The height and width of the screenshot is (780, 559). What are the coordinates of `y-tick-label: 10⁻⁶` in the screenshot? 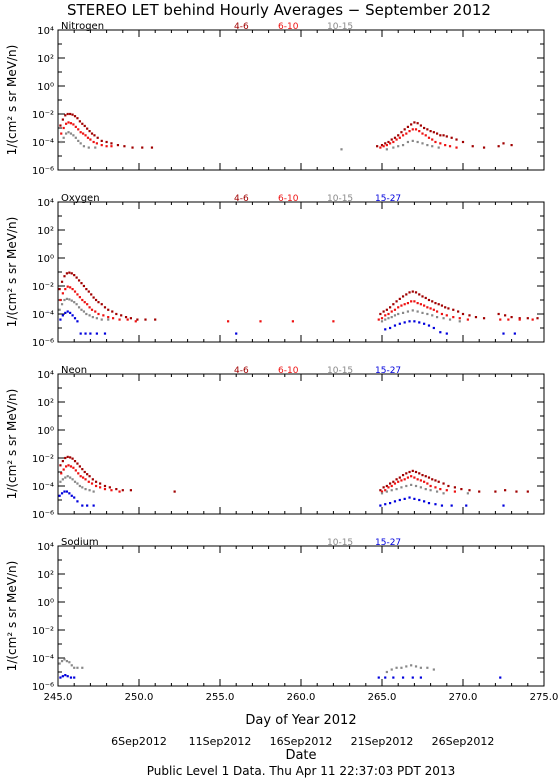 It's located at (43, 171).